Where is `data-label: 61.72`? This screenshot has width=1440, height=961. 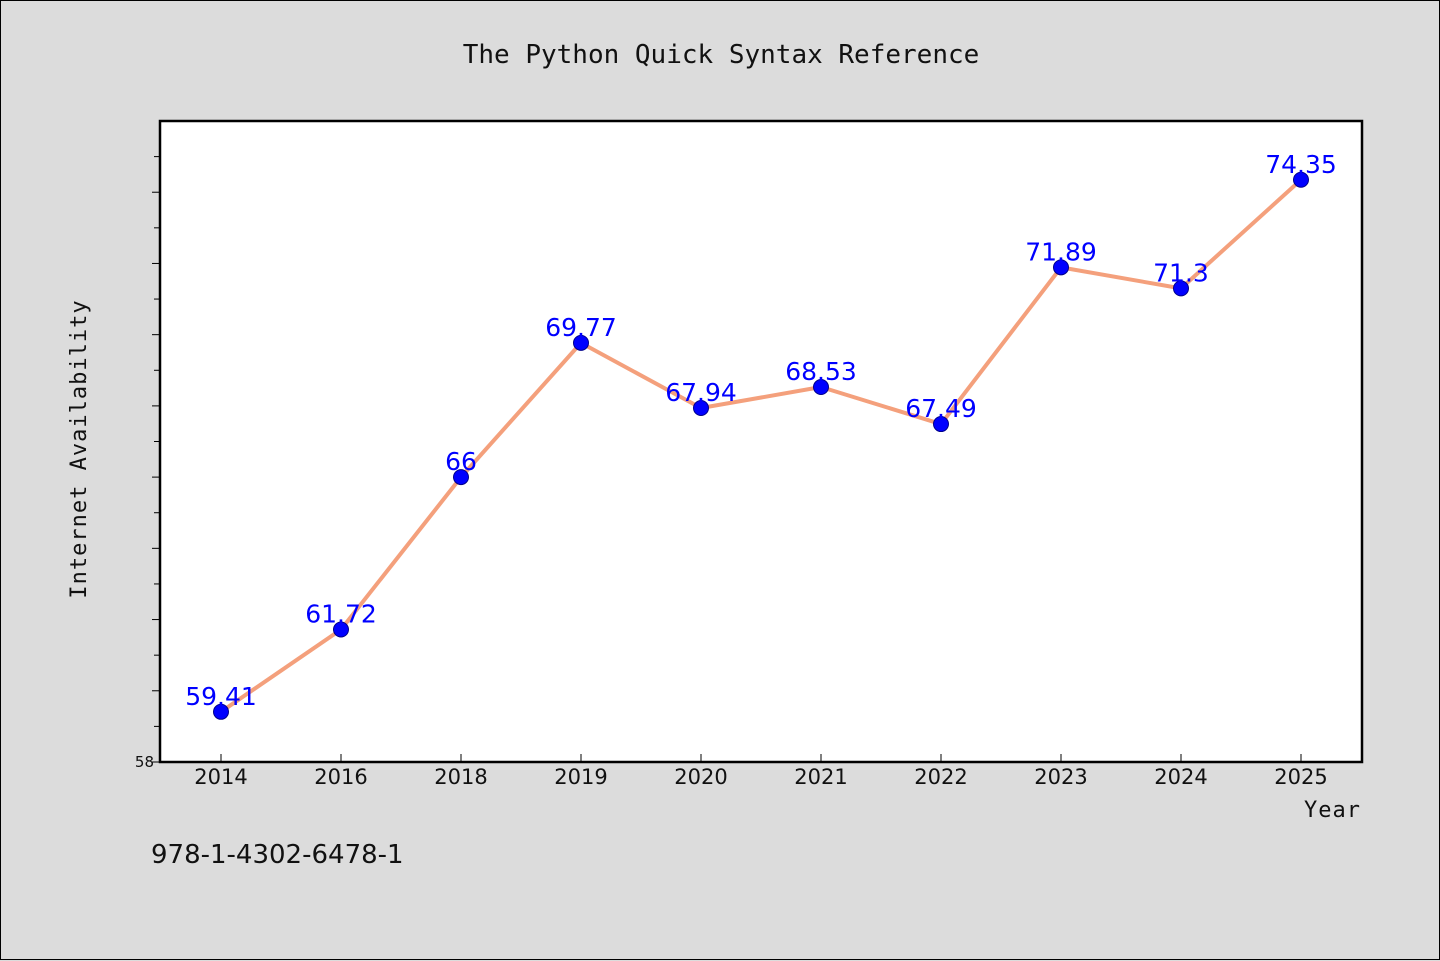 data-label: 61.72 is located at coordinates (341, 614).